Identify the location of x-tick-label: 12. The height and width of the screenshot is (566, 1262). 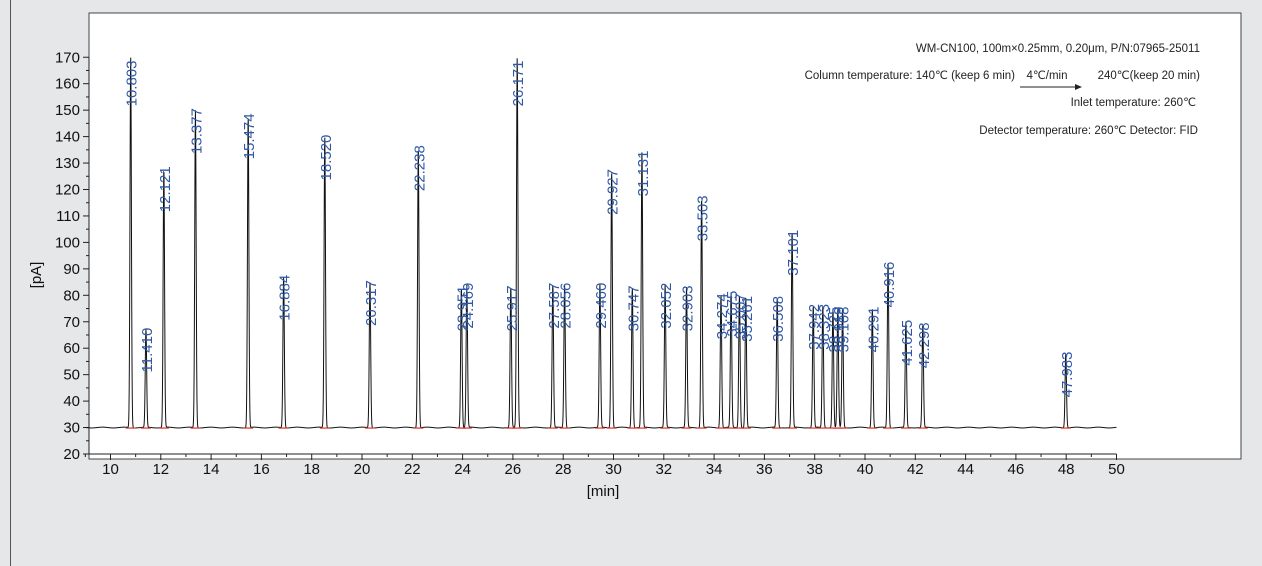
(160, 469).